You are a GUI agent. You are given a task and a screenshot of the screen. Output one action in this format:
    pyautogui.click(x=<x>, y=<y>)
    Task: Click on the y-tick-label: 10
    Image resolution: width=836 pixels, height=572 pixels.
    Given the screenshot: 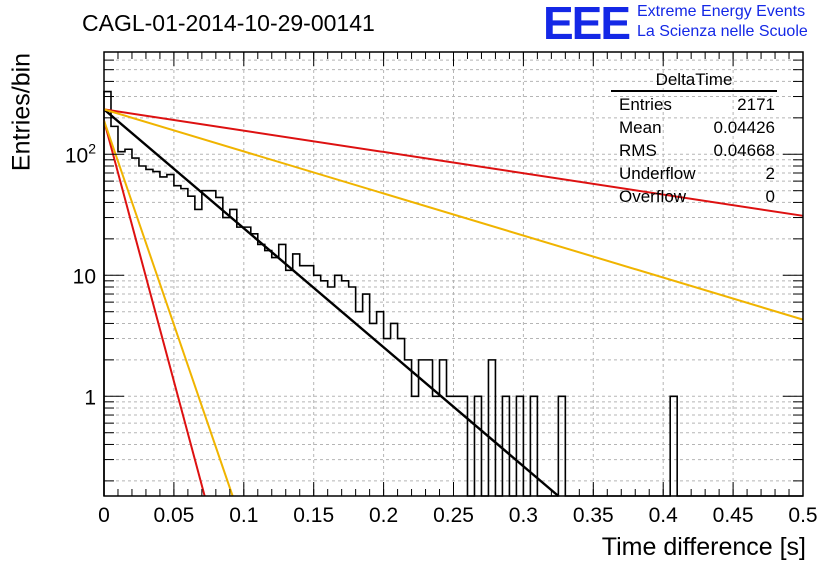 What is the action you would take?
    pyautogui.click(x=84, y=276)
    